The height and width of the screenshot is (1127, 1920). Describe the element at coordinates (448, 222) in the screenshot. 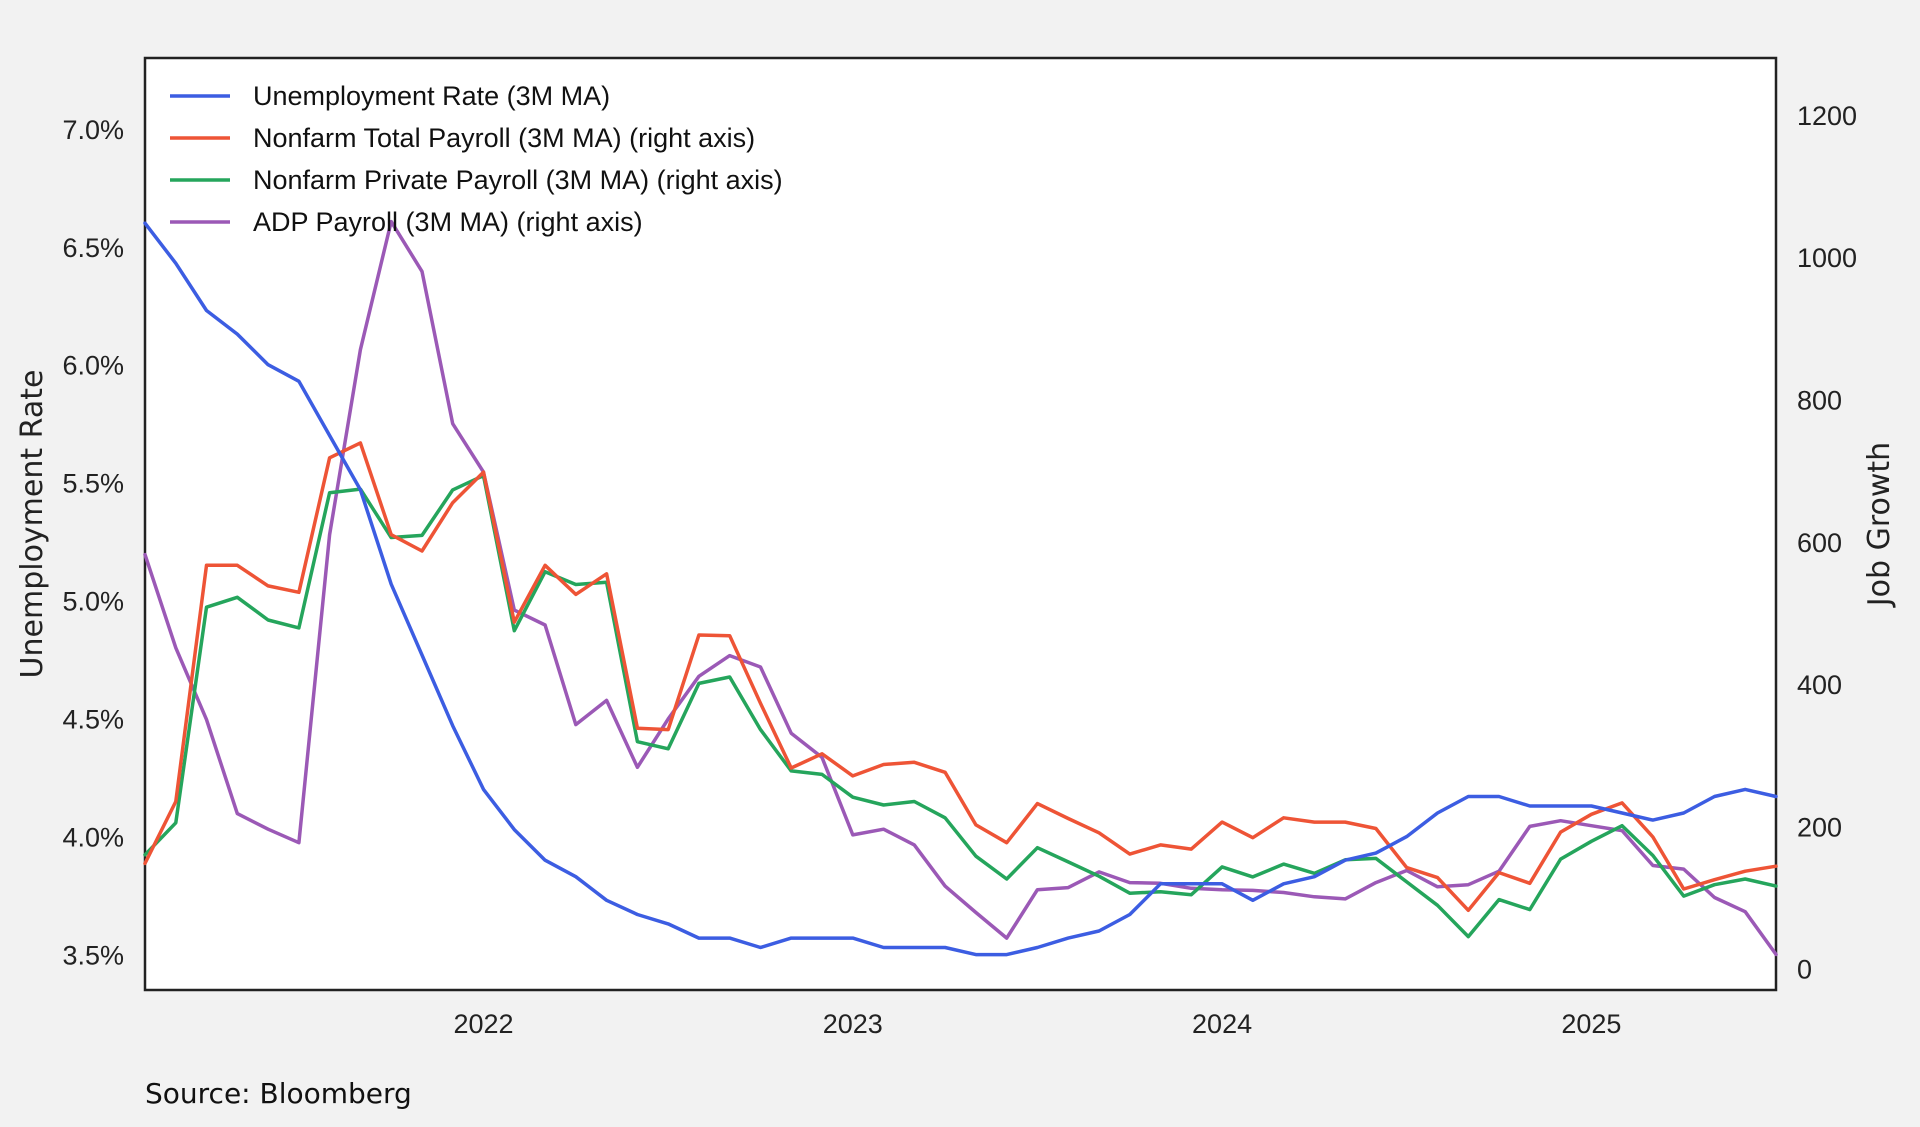

I see `legend-label: ADP Payroll (3M MA) (right axis)` at that location.